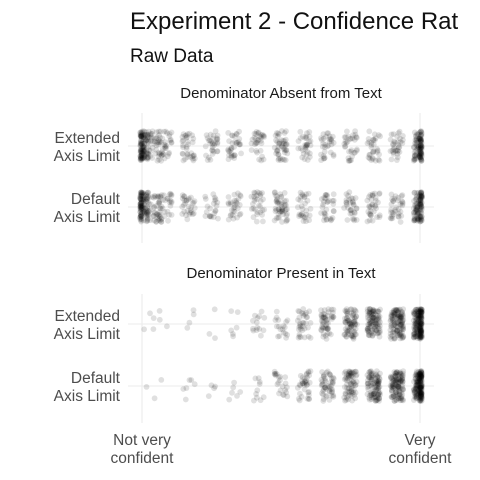  I want to click on point-group, so click(283, 324).